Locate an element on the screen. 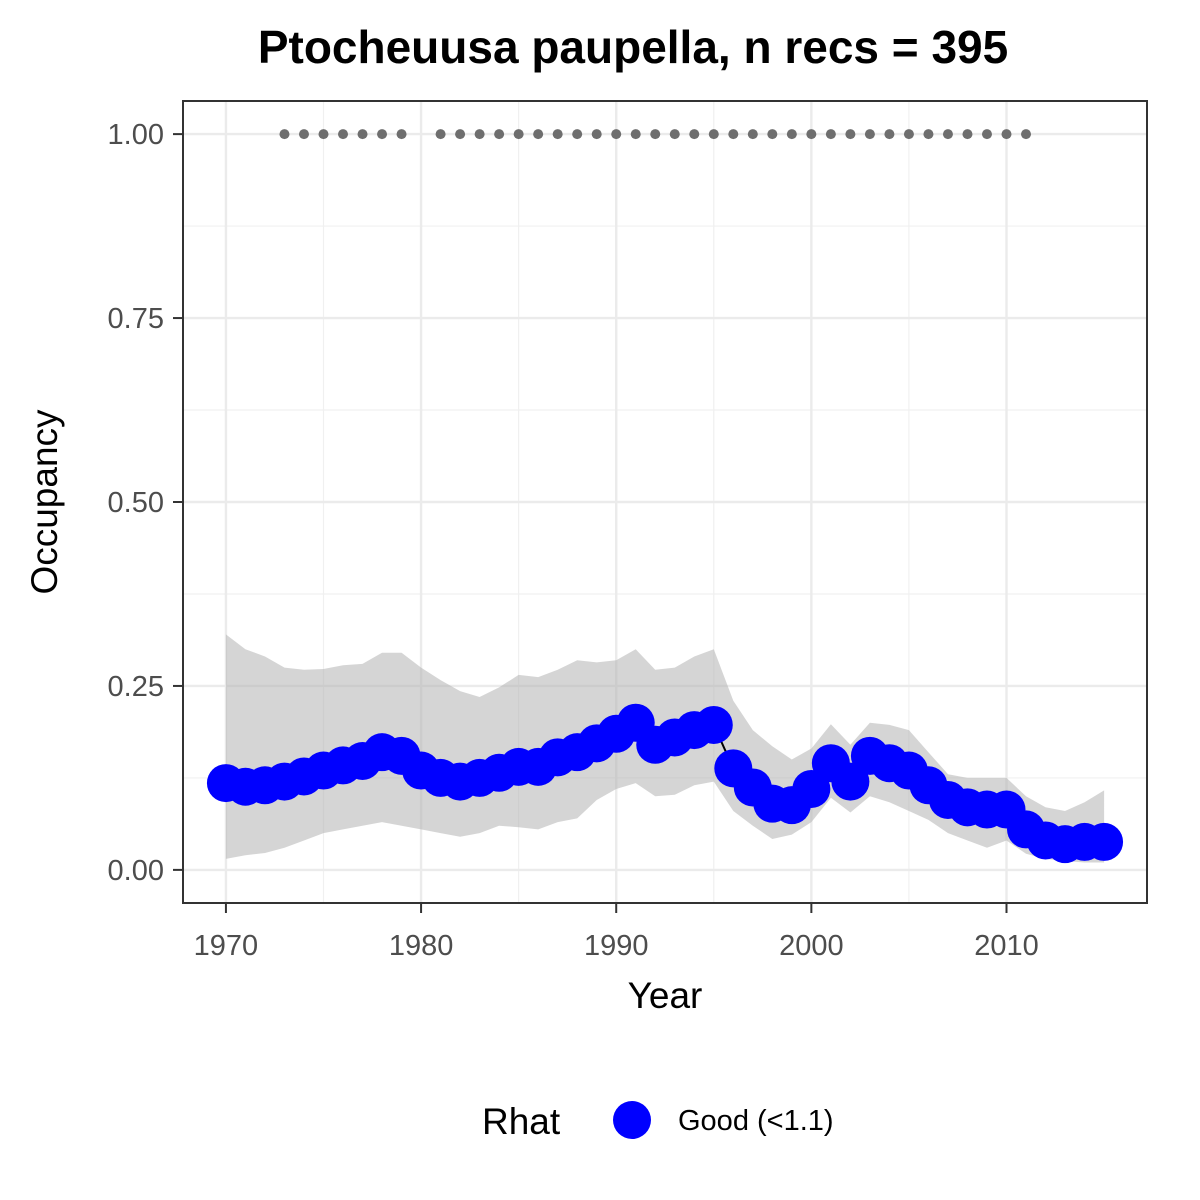 This screenshot has height=1200, width=1200. y-axis-title: Occupancy is located at coordinates (44, 502).